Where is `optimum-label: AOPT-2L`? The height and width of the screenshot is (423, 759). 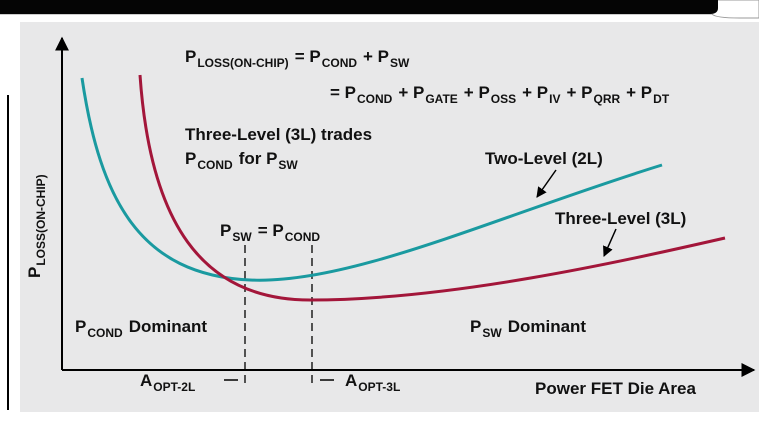 optimum-label: AOPT-2L is located at coordinates (167, 382).